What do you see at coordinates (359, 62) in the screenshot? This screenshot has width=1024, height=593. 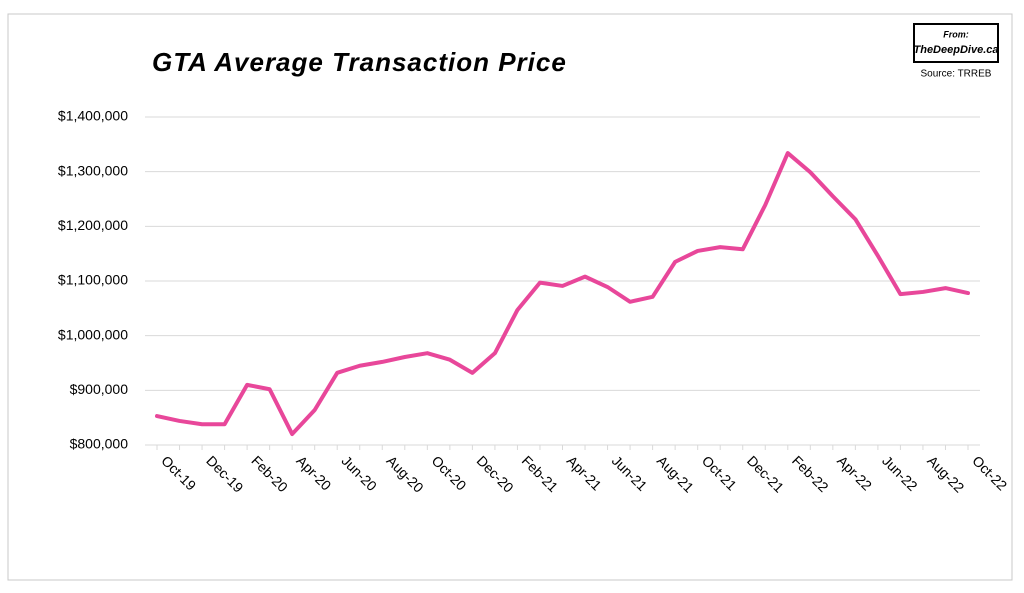 I see `chart-title: GTA Average Transaction Price` at bounding box center [359, 62].